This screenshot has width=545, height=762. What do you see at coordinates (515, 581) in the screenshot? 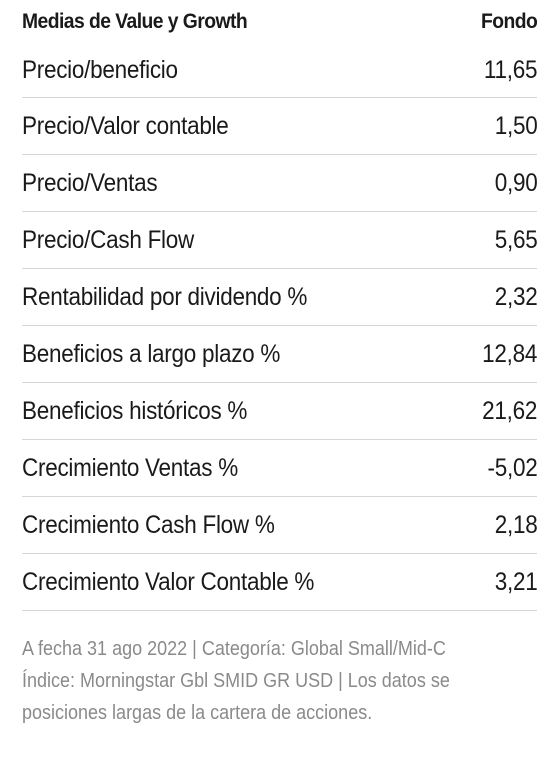
I see `row-value: 3,21` at bounding box center [515, 581].